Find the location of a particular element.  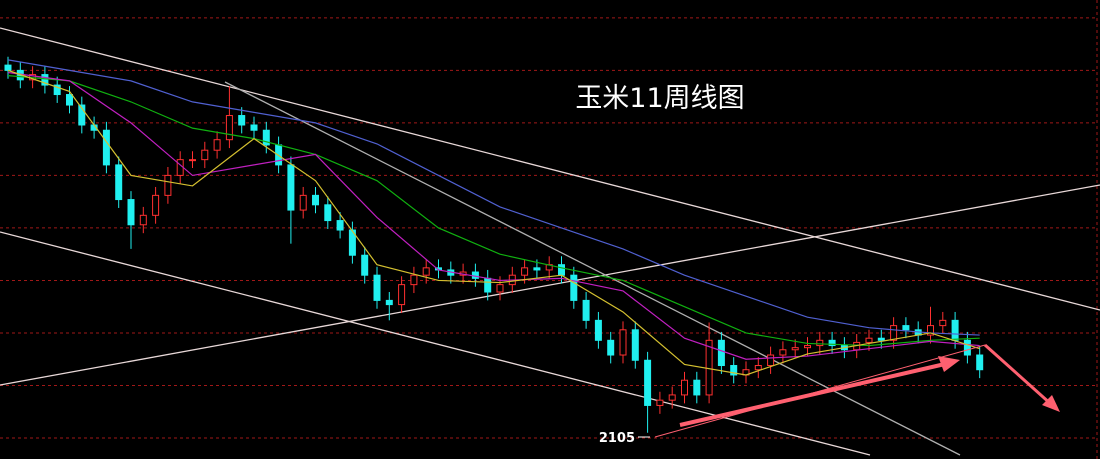

annotation: 2105 is located at coordinates (617, 438).